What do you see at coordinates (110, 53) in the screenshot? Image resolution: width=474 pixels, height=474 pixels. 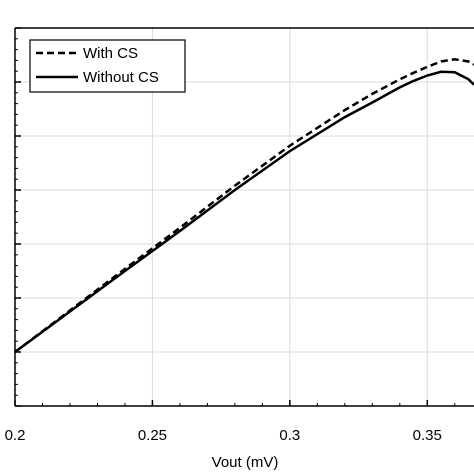 I see `legend-label: With CS` at bounding box center [110, 53].